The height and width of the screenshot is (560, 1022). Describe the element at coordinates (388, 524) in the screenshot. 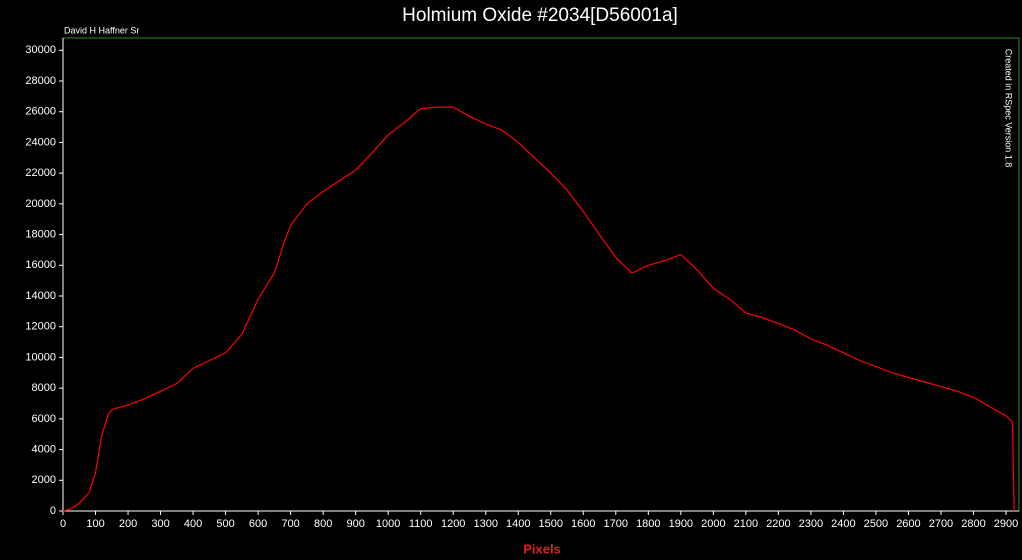

I see `x-tick-label: 1000` at that location.